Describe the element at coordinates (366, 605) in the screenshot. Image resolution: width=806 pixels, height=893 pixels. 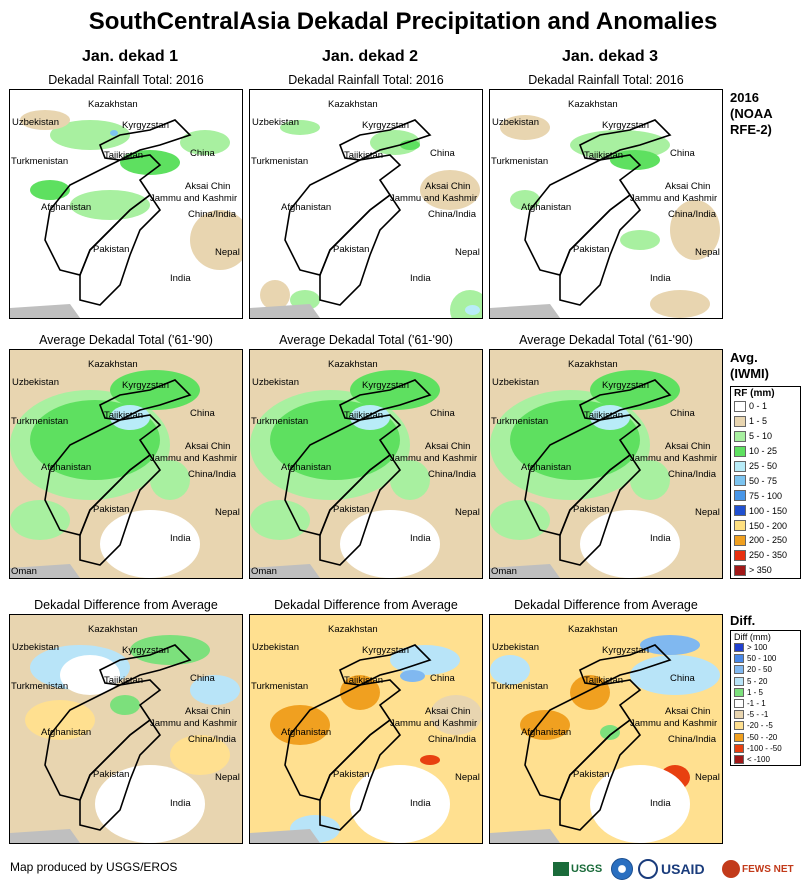
I see `map-title-difference-2: Dekadal Difference from Average` at that location.